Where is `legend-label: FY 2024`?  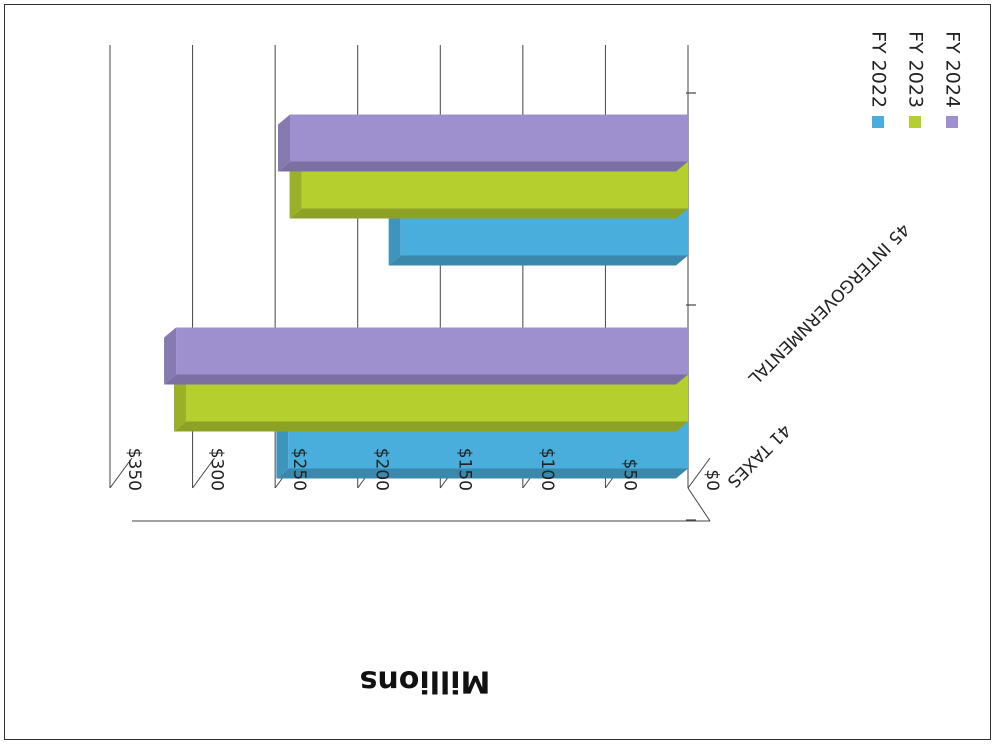
legend-label: FY 2024 is located at coordinates (953, 69).